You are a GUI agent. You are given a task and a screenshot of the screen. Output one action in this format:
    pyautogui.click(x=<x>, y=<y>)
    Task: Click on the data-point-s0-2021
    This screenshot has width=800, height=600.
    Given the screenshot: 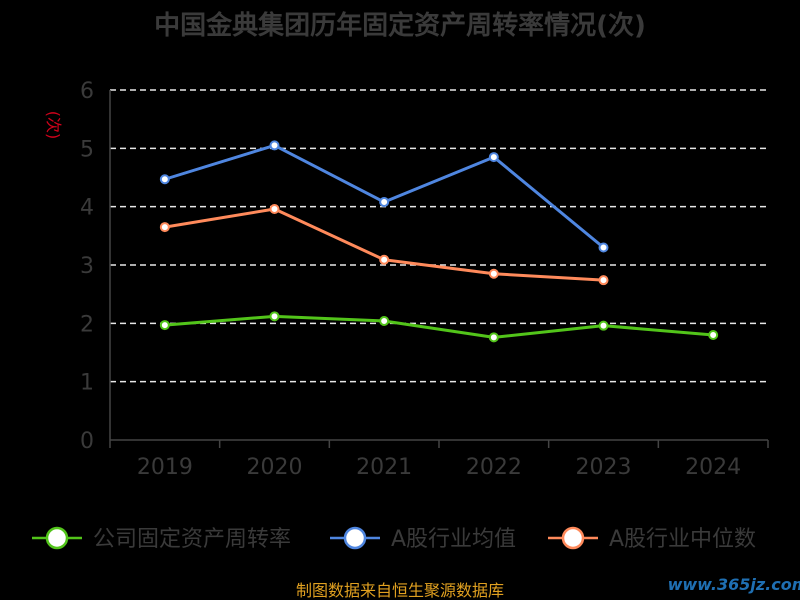 What is the action you would take?
    pyautogui.click(x=384, y=321)
    